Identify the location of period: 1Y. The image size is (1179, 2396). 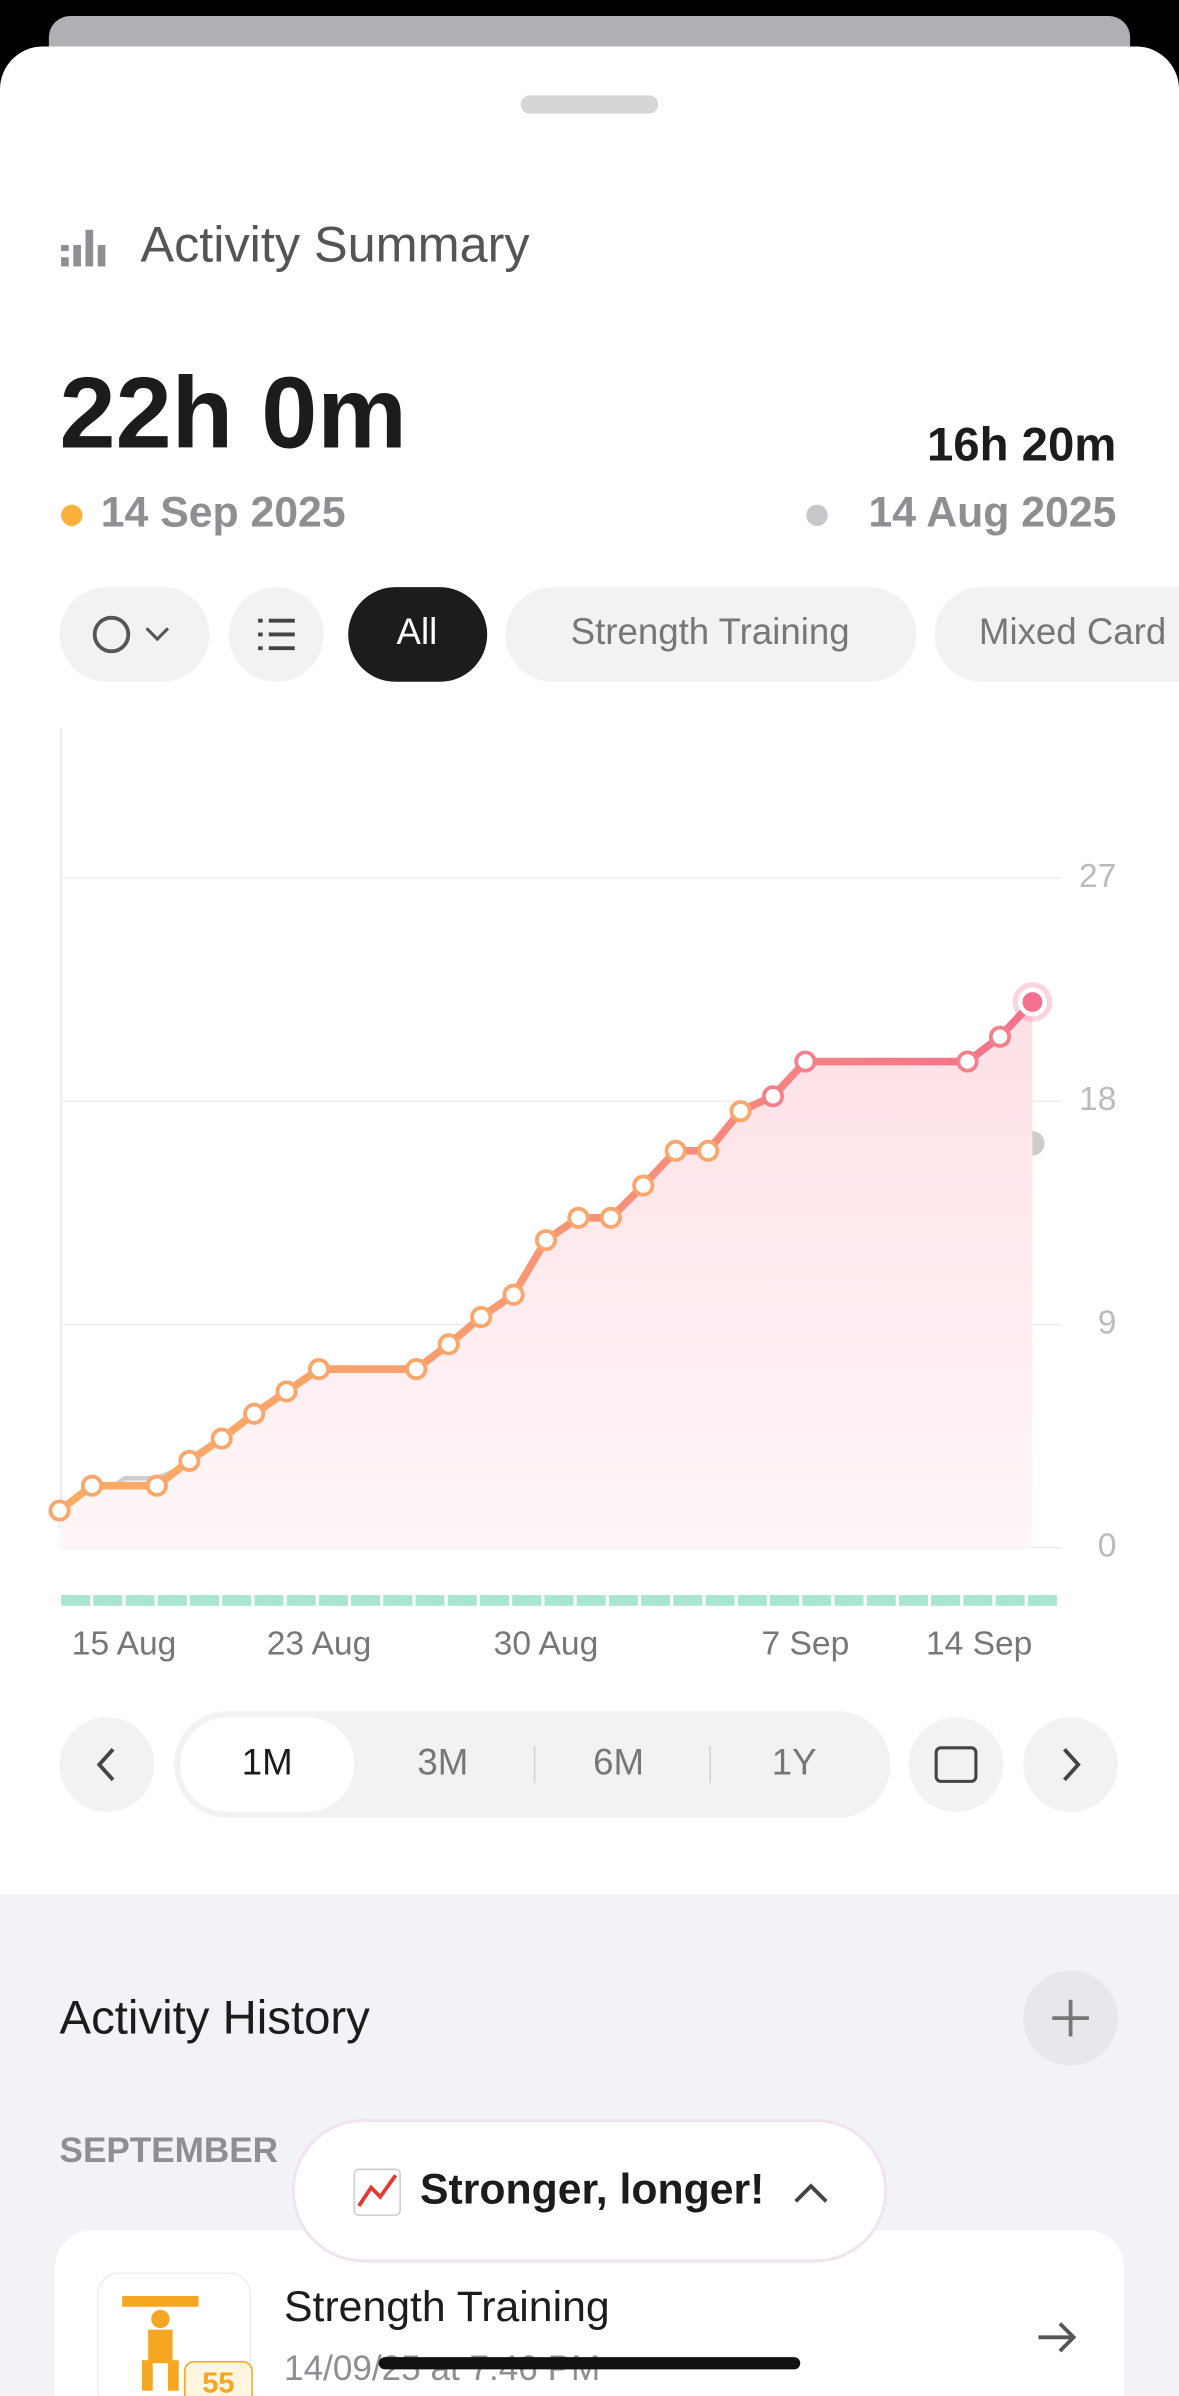
(794, 1761).